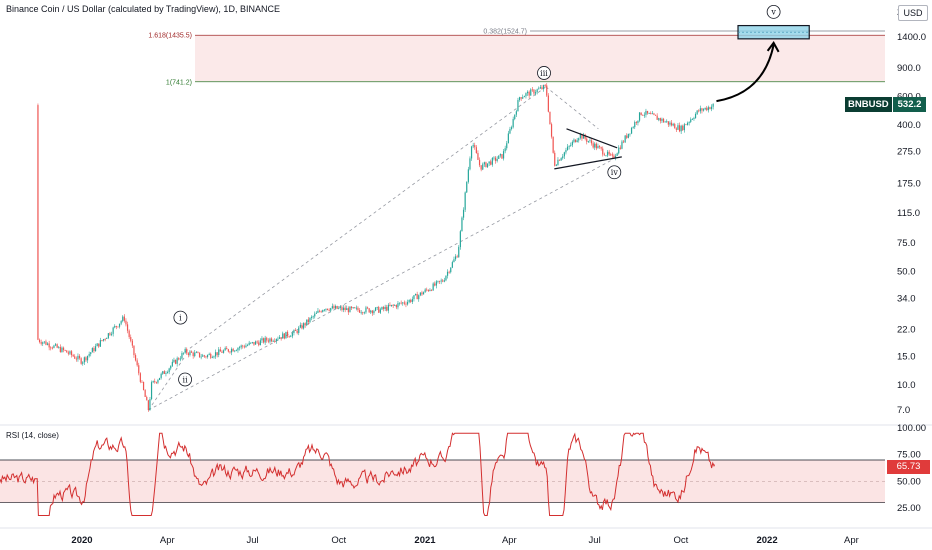 Image resolution: width=932 pixels, height=550 pixels. What do you see at coordinates (588, 163) in the screenshot?
I see `triangle-lower-line` at bounding box center [588, 163].